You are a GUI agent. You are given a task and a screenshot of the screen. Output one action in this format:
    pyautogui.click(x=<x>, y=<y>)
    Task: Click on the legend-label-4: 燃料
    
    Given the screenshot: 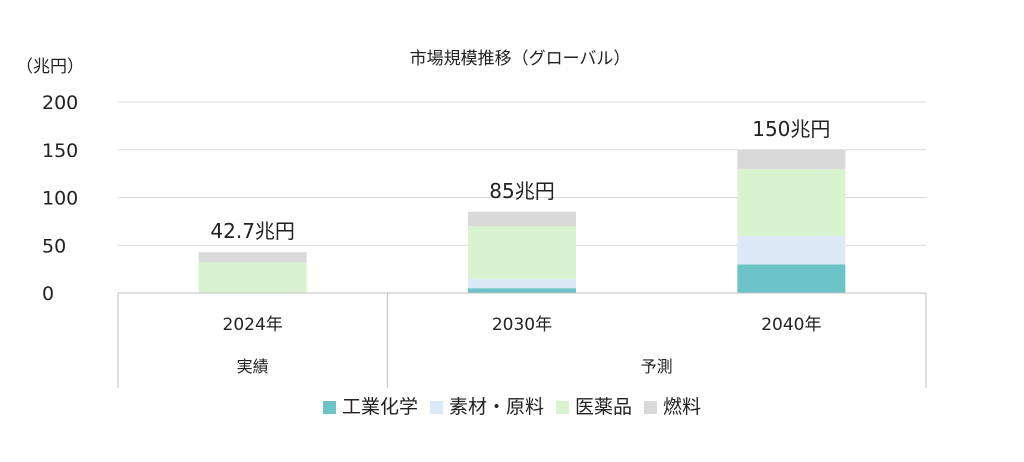 What is the action you would take?
    pyautogui.click(x=682, y=407)
    